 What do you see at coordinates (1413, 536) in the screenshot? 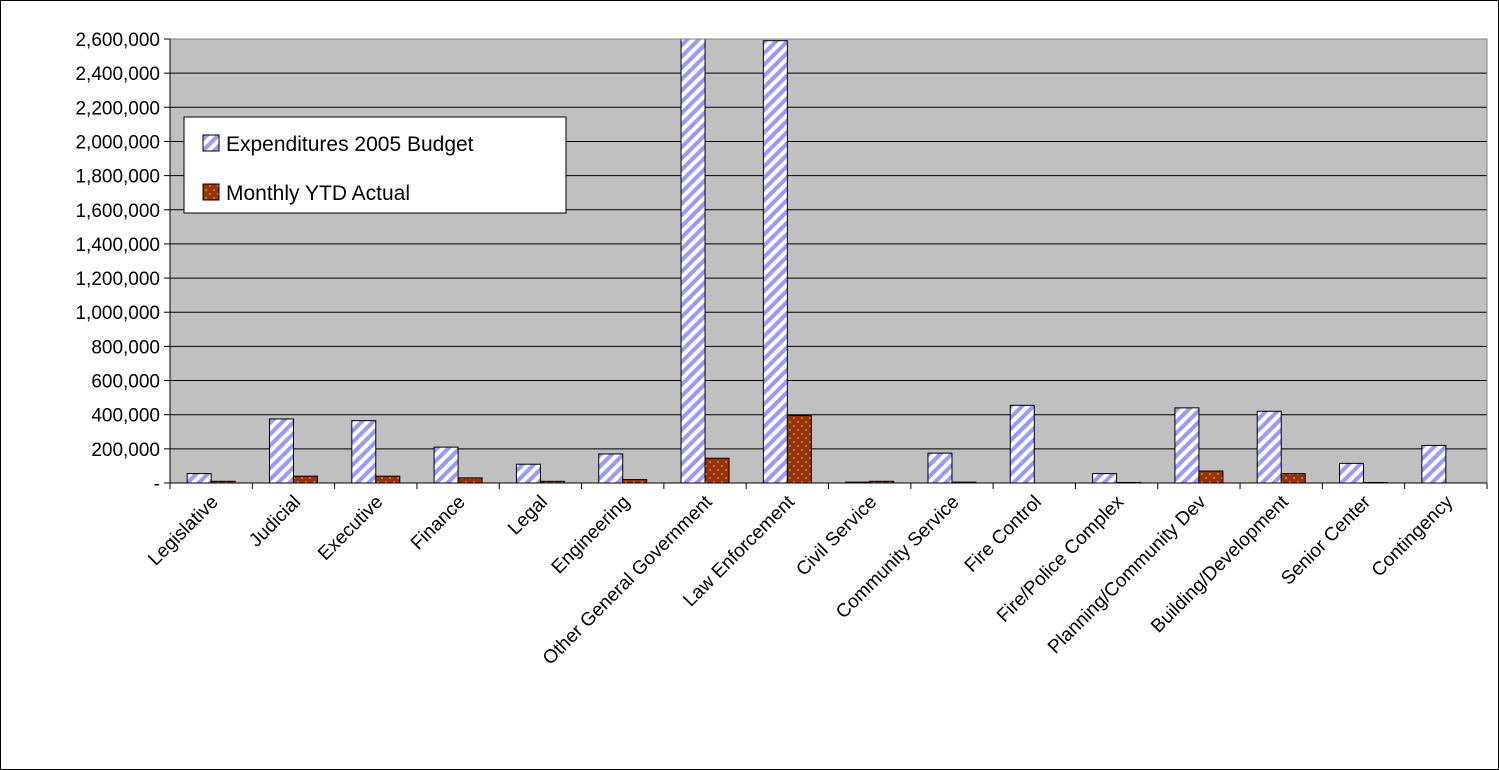
I see `category-label: Contingency` at bounding box center [1413, 536].